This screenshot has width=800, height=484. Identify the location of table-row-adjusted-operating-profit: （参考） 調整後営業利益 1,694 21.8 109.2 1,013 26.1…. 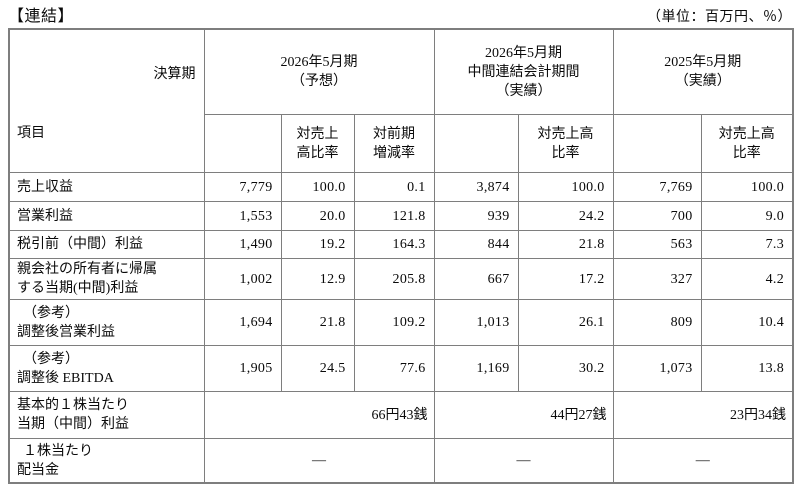
(401, 322).